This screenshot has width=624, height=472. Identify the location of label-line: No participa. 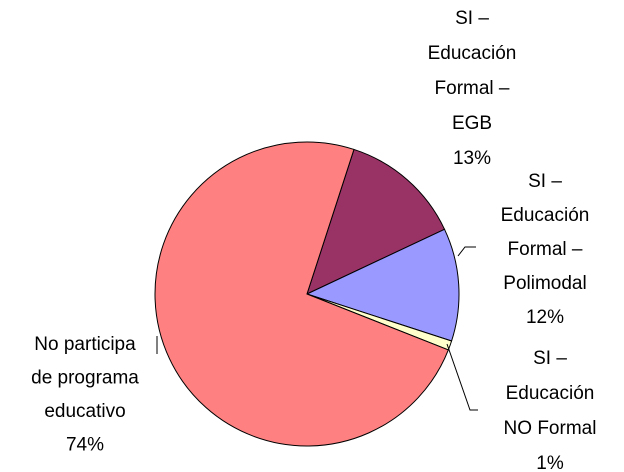
(85, 344).